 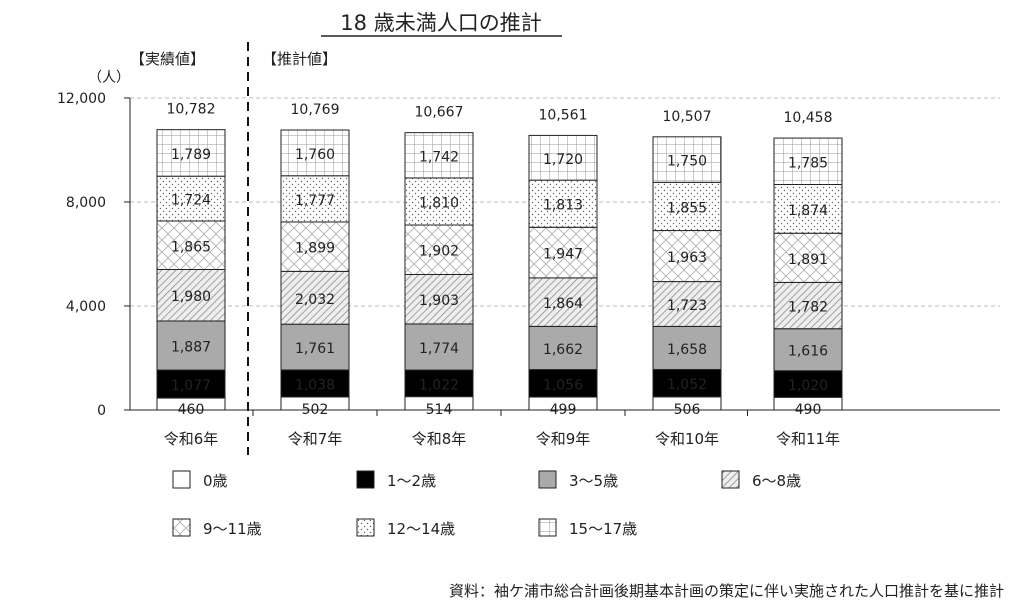 I want to click on data-label: 1,777, so click(x=315, y=201).